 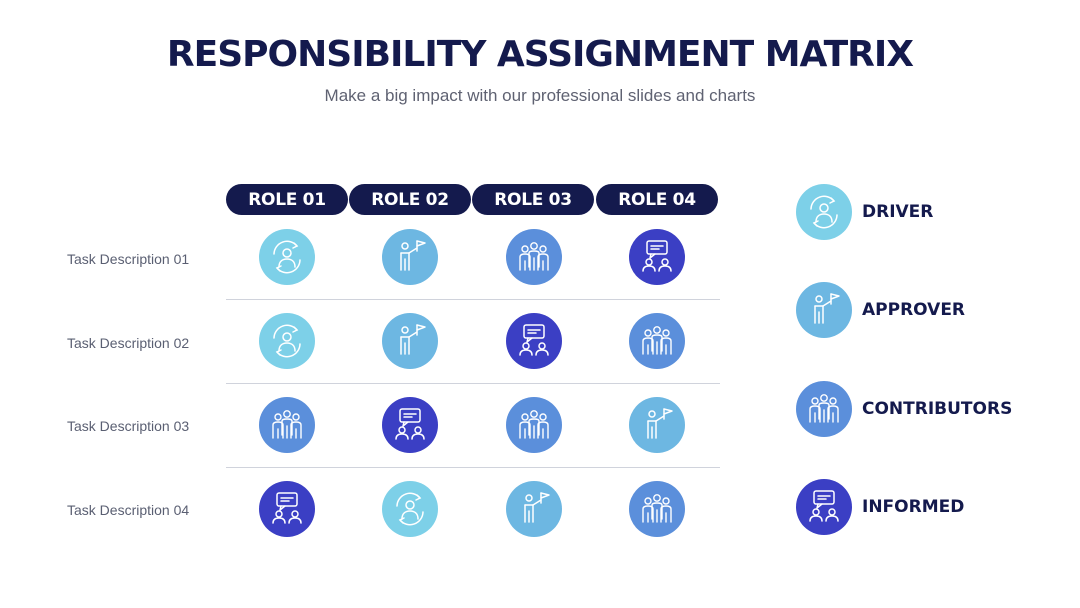 What do you see at coordinates (128, 426) in the screenshot?
I see `task-label-03: Task Description 03` at bounding box center [128, 426].